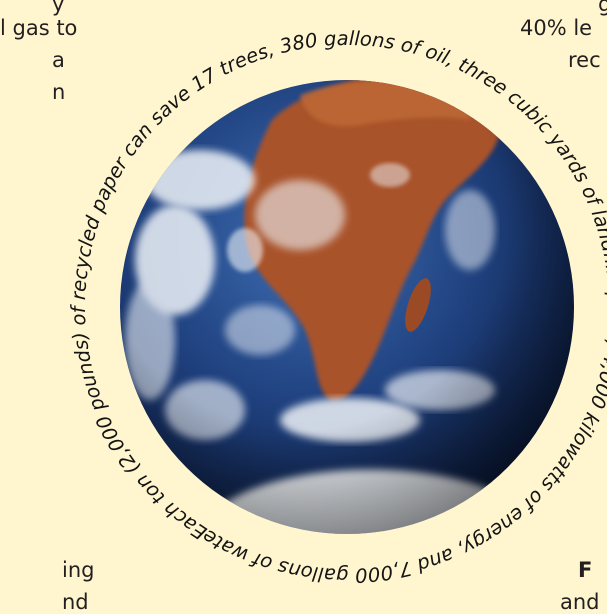 This screenshot has width=607, height=614. Describe the element at coordinates (556, 28) in the screenshot. I see `page-text-top-right-2: 40% le` at that location.